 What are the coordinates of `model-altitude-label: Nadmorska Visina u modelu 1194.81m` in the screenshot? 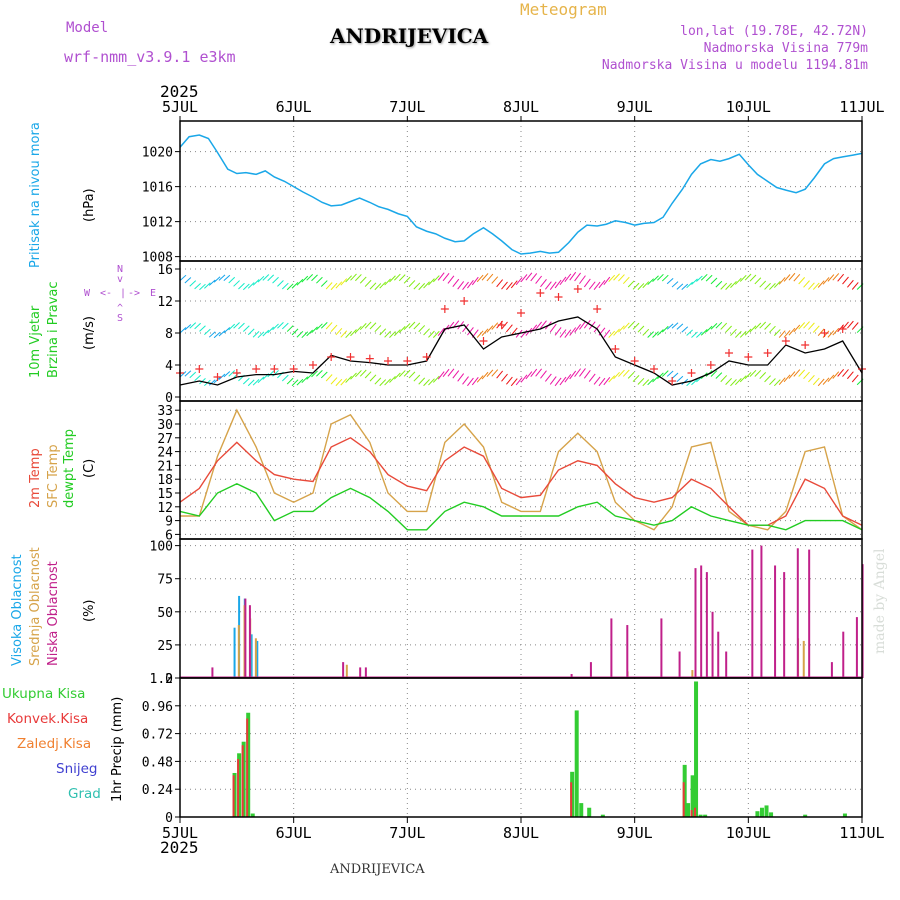 It's located at (734, 65).